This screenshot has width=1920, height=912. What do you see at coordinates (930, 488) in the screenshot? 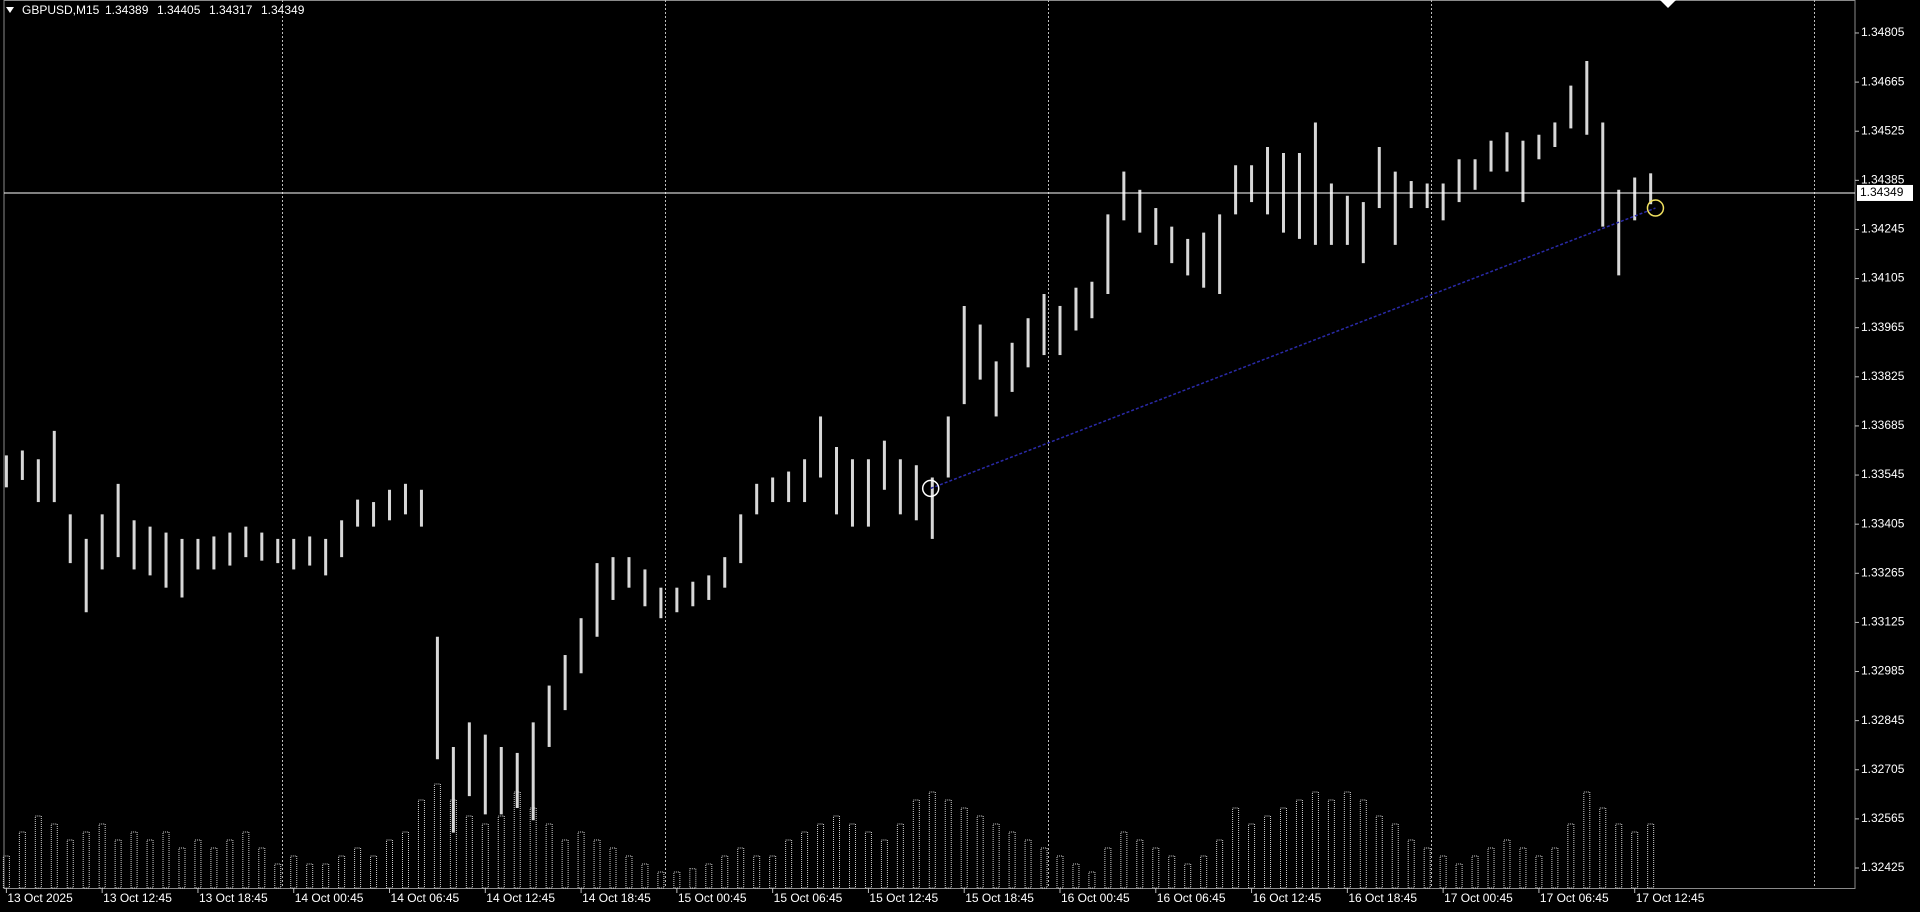
I see `trend-anchor` at bounding box center [930, 488].